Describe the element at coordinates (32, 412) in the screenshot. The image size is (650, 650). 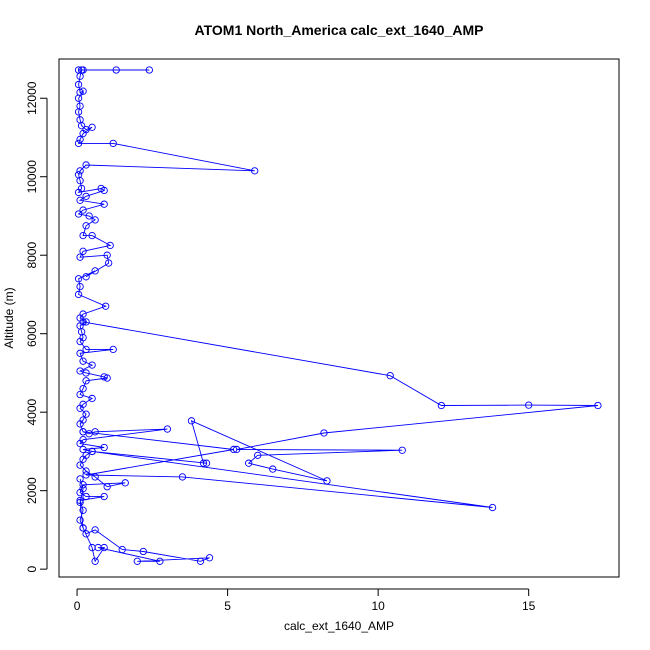
I see `y-tick-label: 4000` at that location.